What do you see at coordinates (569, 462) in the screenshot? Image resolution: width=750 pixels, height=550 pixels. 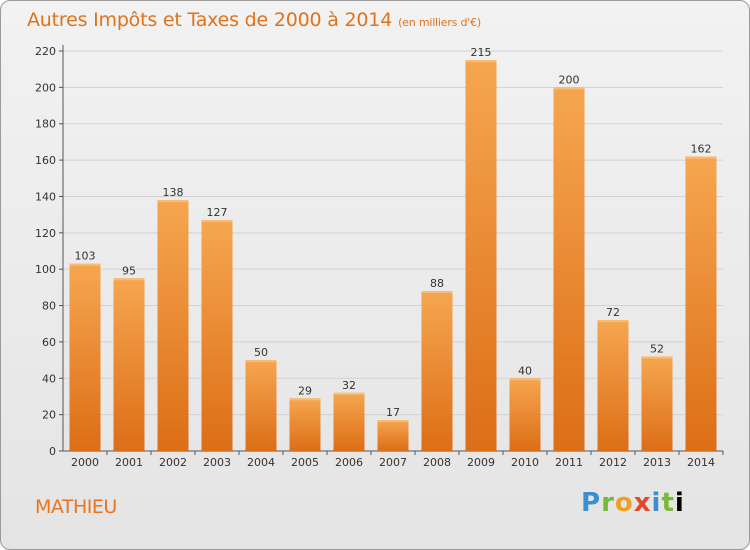 I see `x-tick-label: 2011` at bounding box center [569, 462].